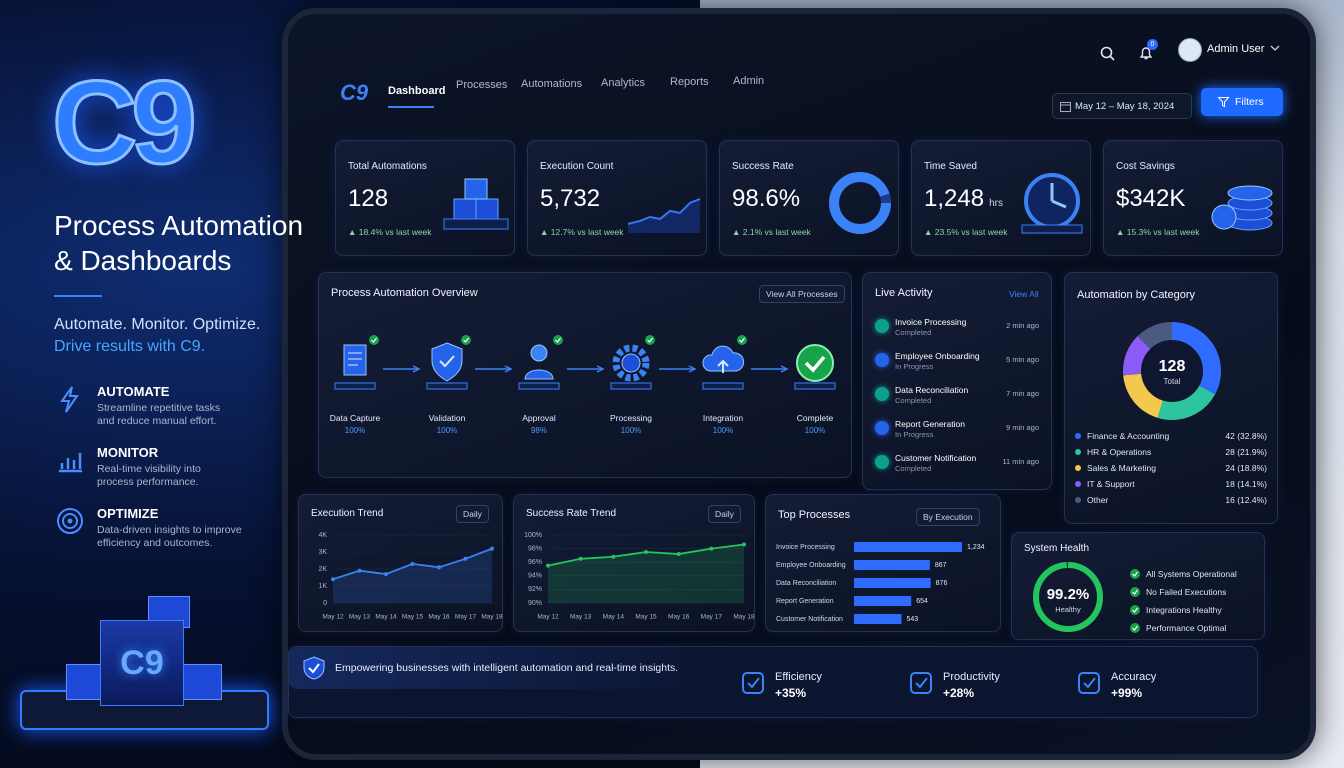 This screenshot has width=1344, height=768. Describe the element at coordinates (1112, 58) in the screenshot. I see `search-icon-part` at that location.